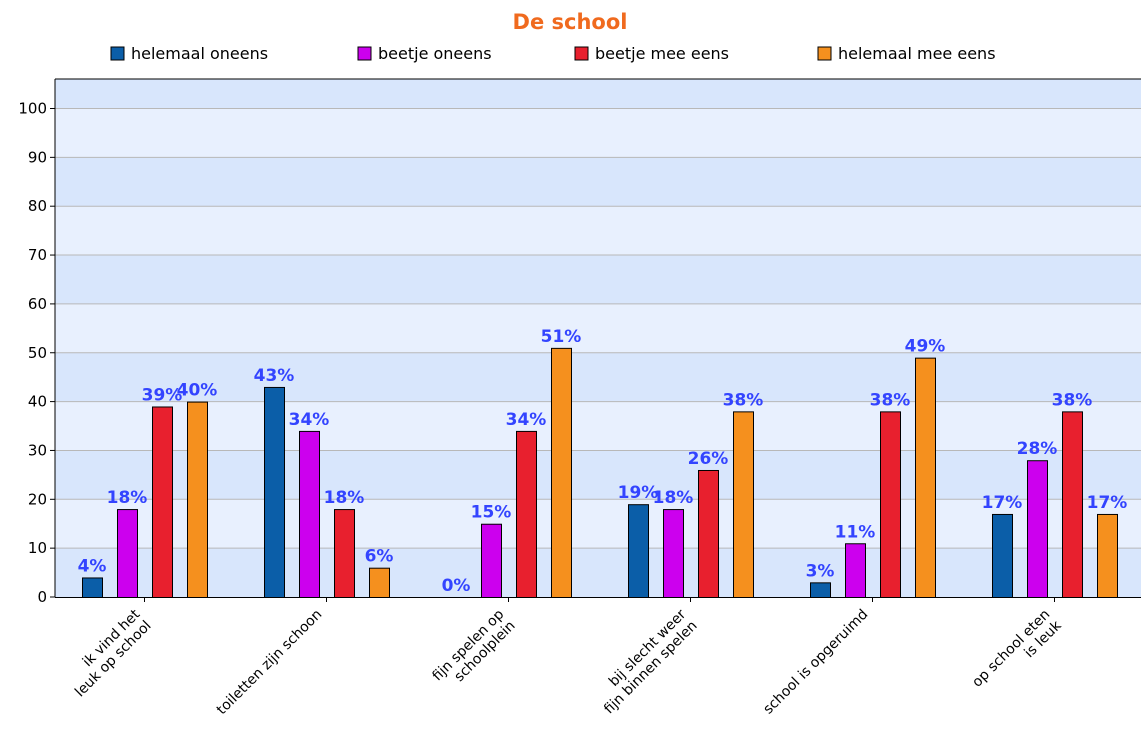  What do you see at coordinates (92, 566) in the screenshot?
I see `value-label: 4%` at bounding box center [92, 566].